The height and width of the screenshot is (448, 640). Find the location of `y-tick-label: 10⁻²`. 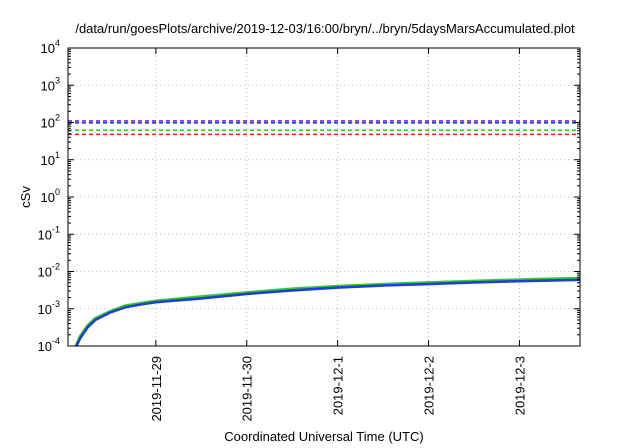

y-tick-label: 10⁻² is located at coordinates (49, 271).